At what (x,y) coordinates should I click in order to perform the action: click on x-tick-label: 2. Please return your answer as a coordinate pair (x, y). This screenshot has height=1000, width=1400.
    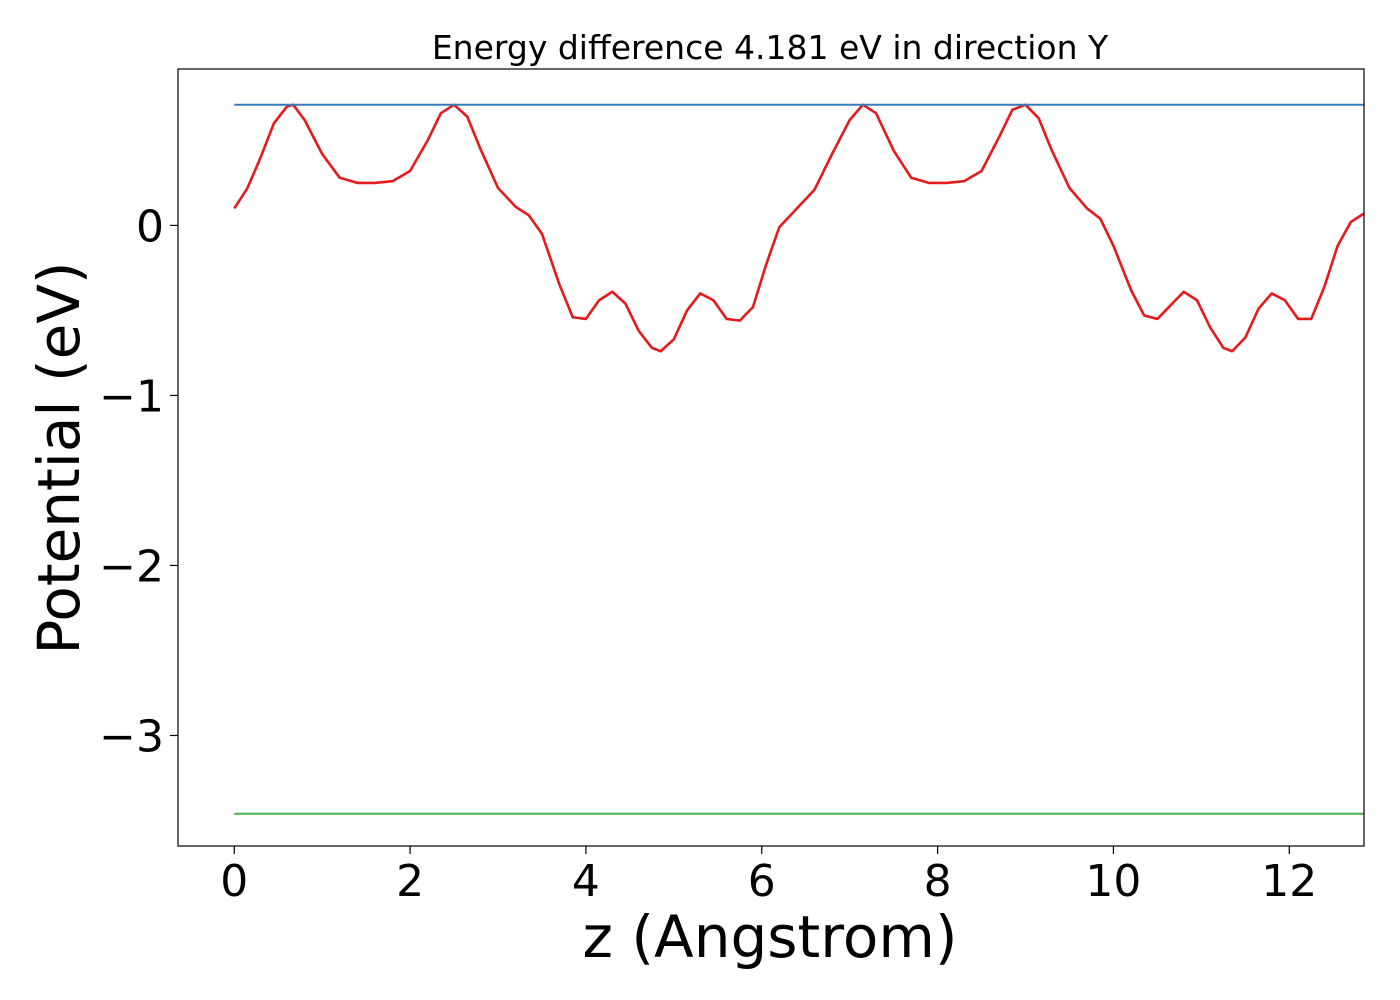
    Looking at the image, I should click on (410, 881).